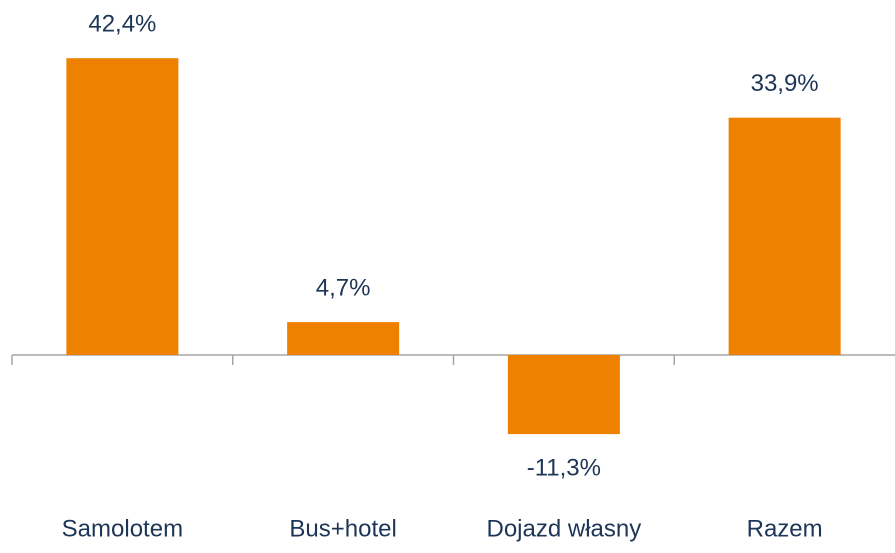 The width and height of the screenshot is (895, 553). Describe the element at coordinates (122, 24) in the screenshot. I see `value-label: 42,4%` at that location.